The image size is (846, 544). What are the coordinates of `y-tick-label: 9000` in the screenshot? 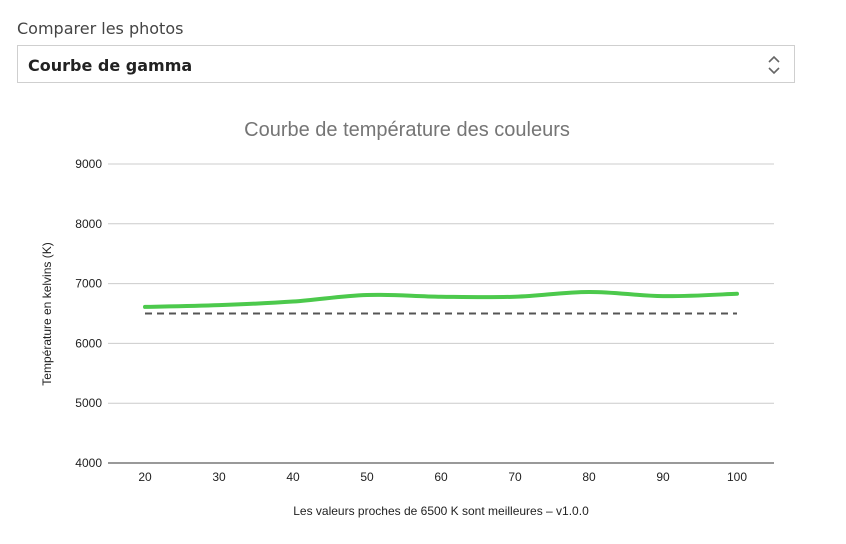 It's located at (88, 164).